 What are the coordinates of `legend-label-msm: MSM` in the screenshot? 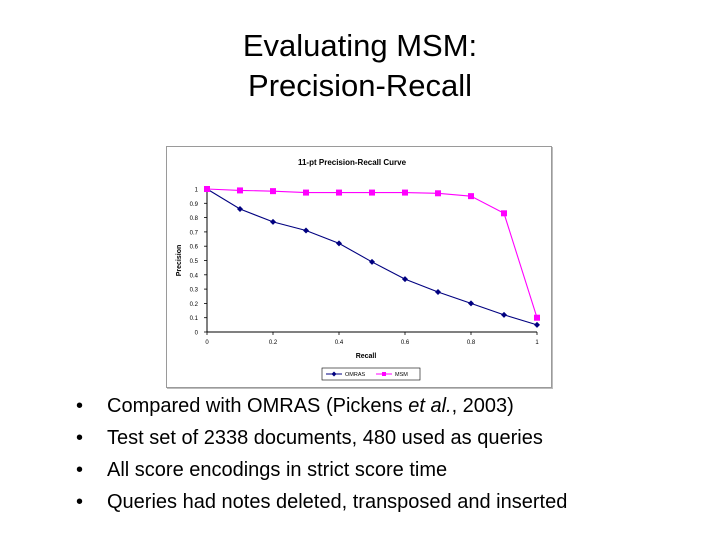 It's located at (401, 375).